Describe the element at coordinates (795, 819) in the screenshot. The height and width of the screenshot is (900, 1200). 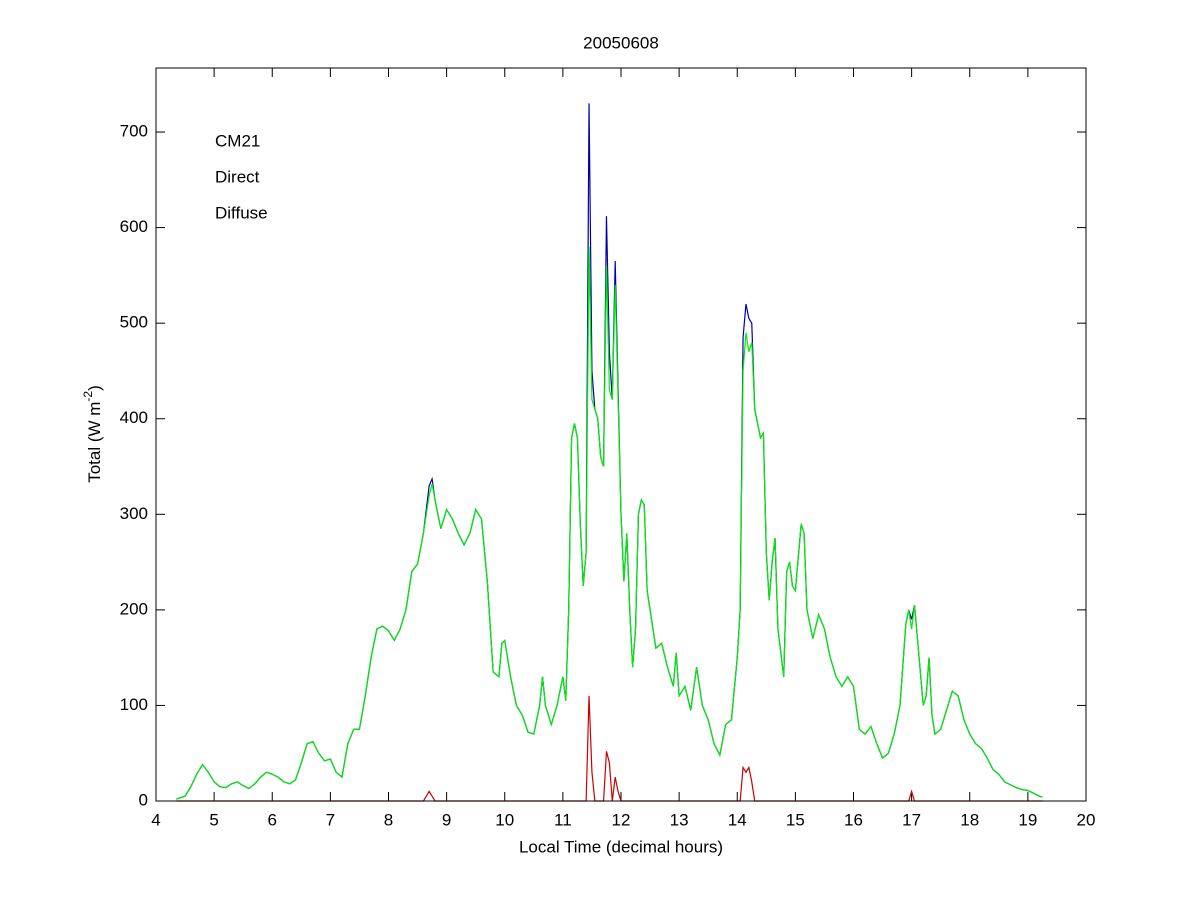
I see `x-tick-label: 15` at that location.